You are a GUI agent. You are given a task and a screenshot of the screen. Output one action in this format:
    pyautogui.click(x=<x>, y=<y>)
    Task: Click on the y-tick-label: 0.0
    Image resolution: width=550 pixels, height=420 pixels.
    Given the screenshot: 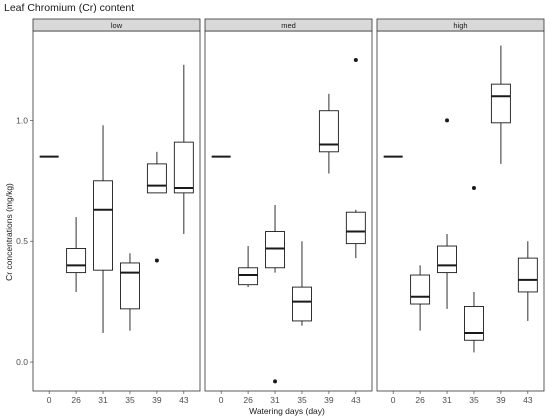 What is the action you would take?
    pyautogui.click(x=22, y=362)
    